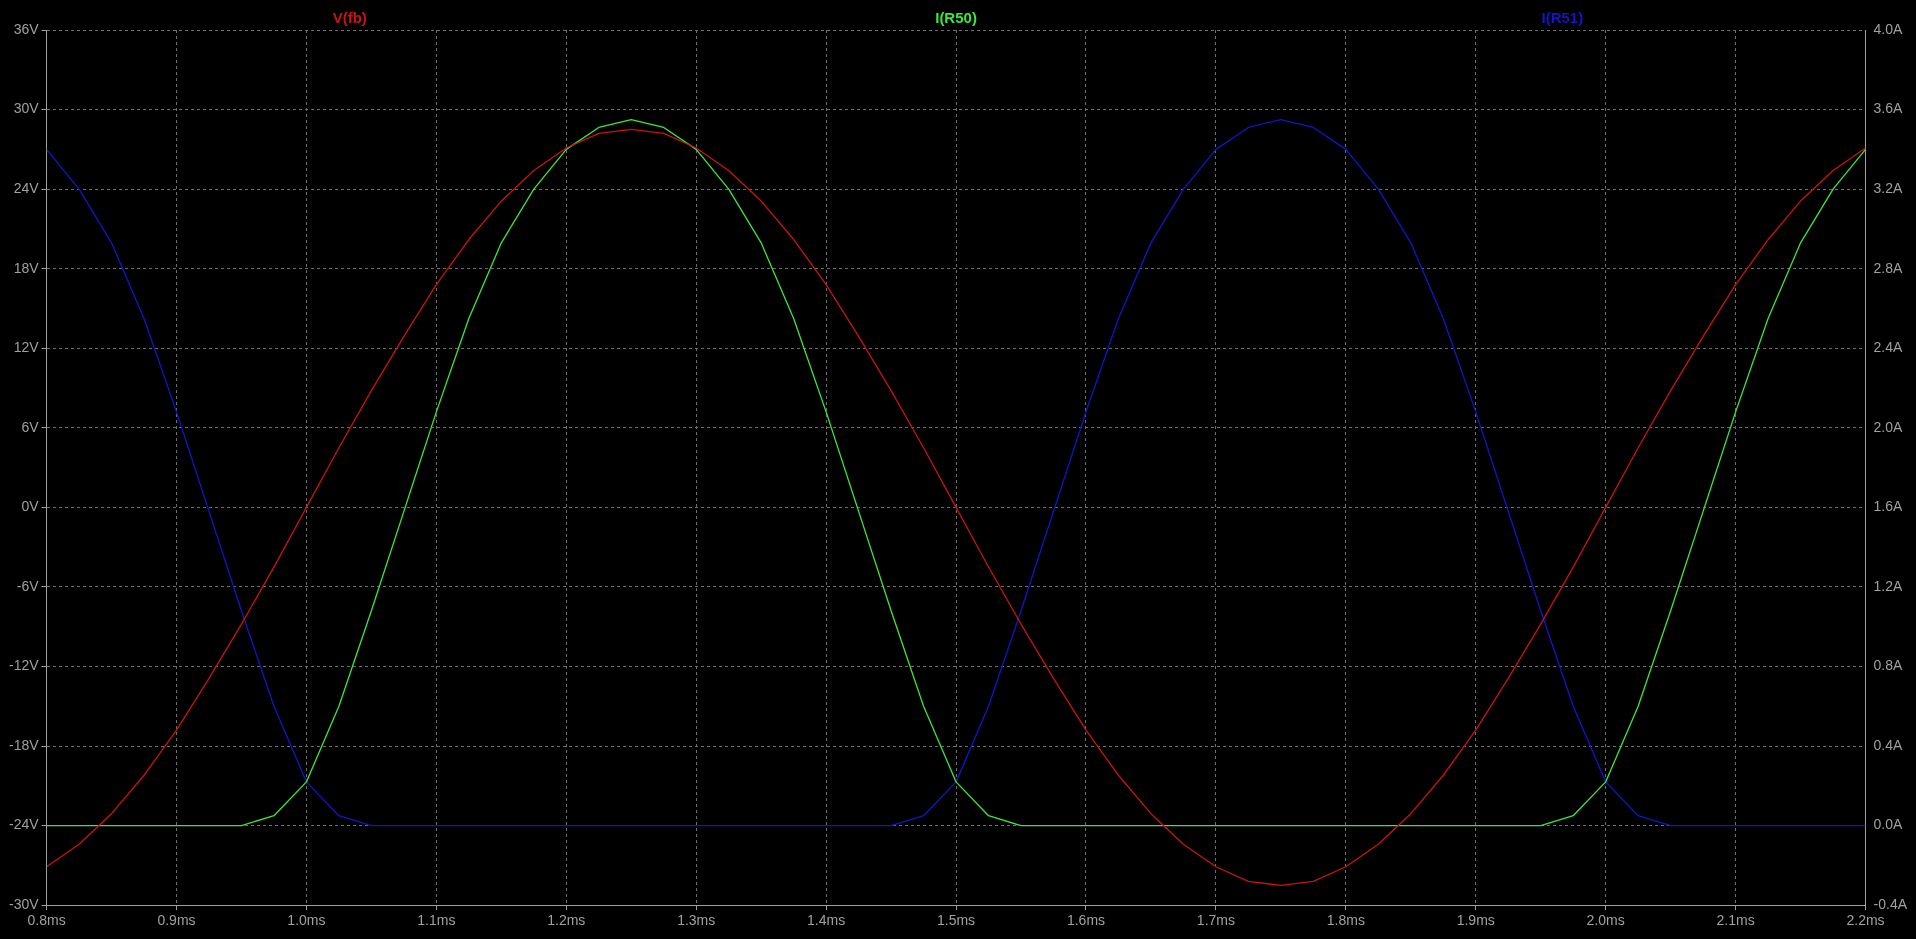 The image size is (1916, 939). I want to click on y2-tick-label: 1.2A, so click(1888, 585).